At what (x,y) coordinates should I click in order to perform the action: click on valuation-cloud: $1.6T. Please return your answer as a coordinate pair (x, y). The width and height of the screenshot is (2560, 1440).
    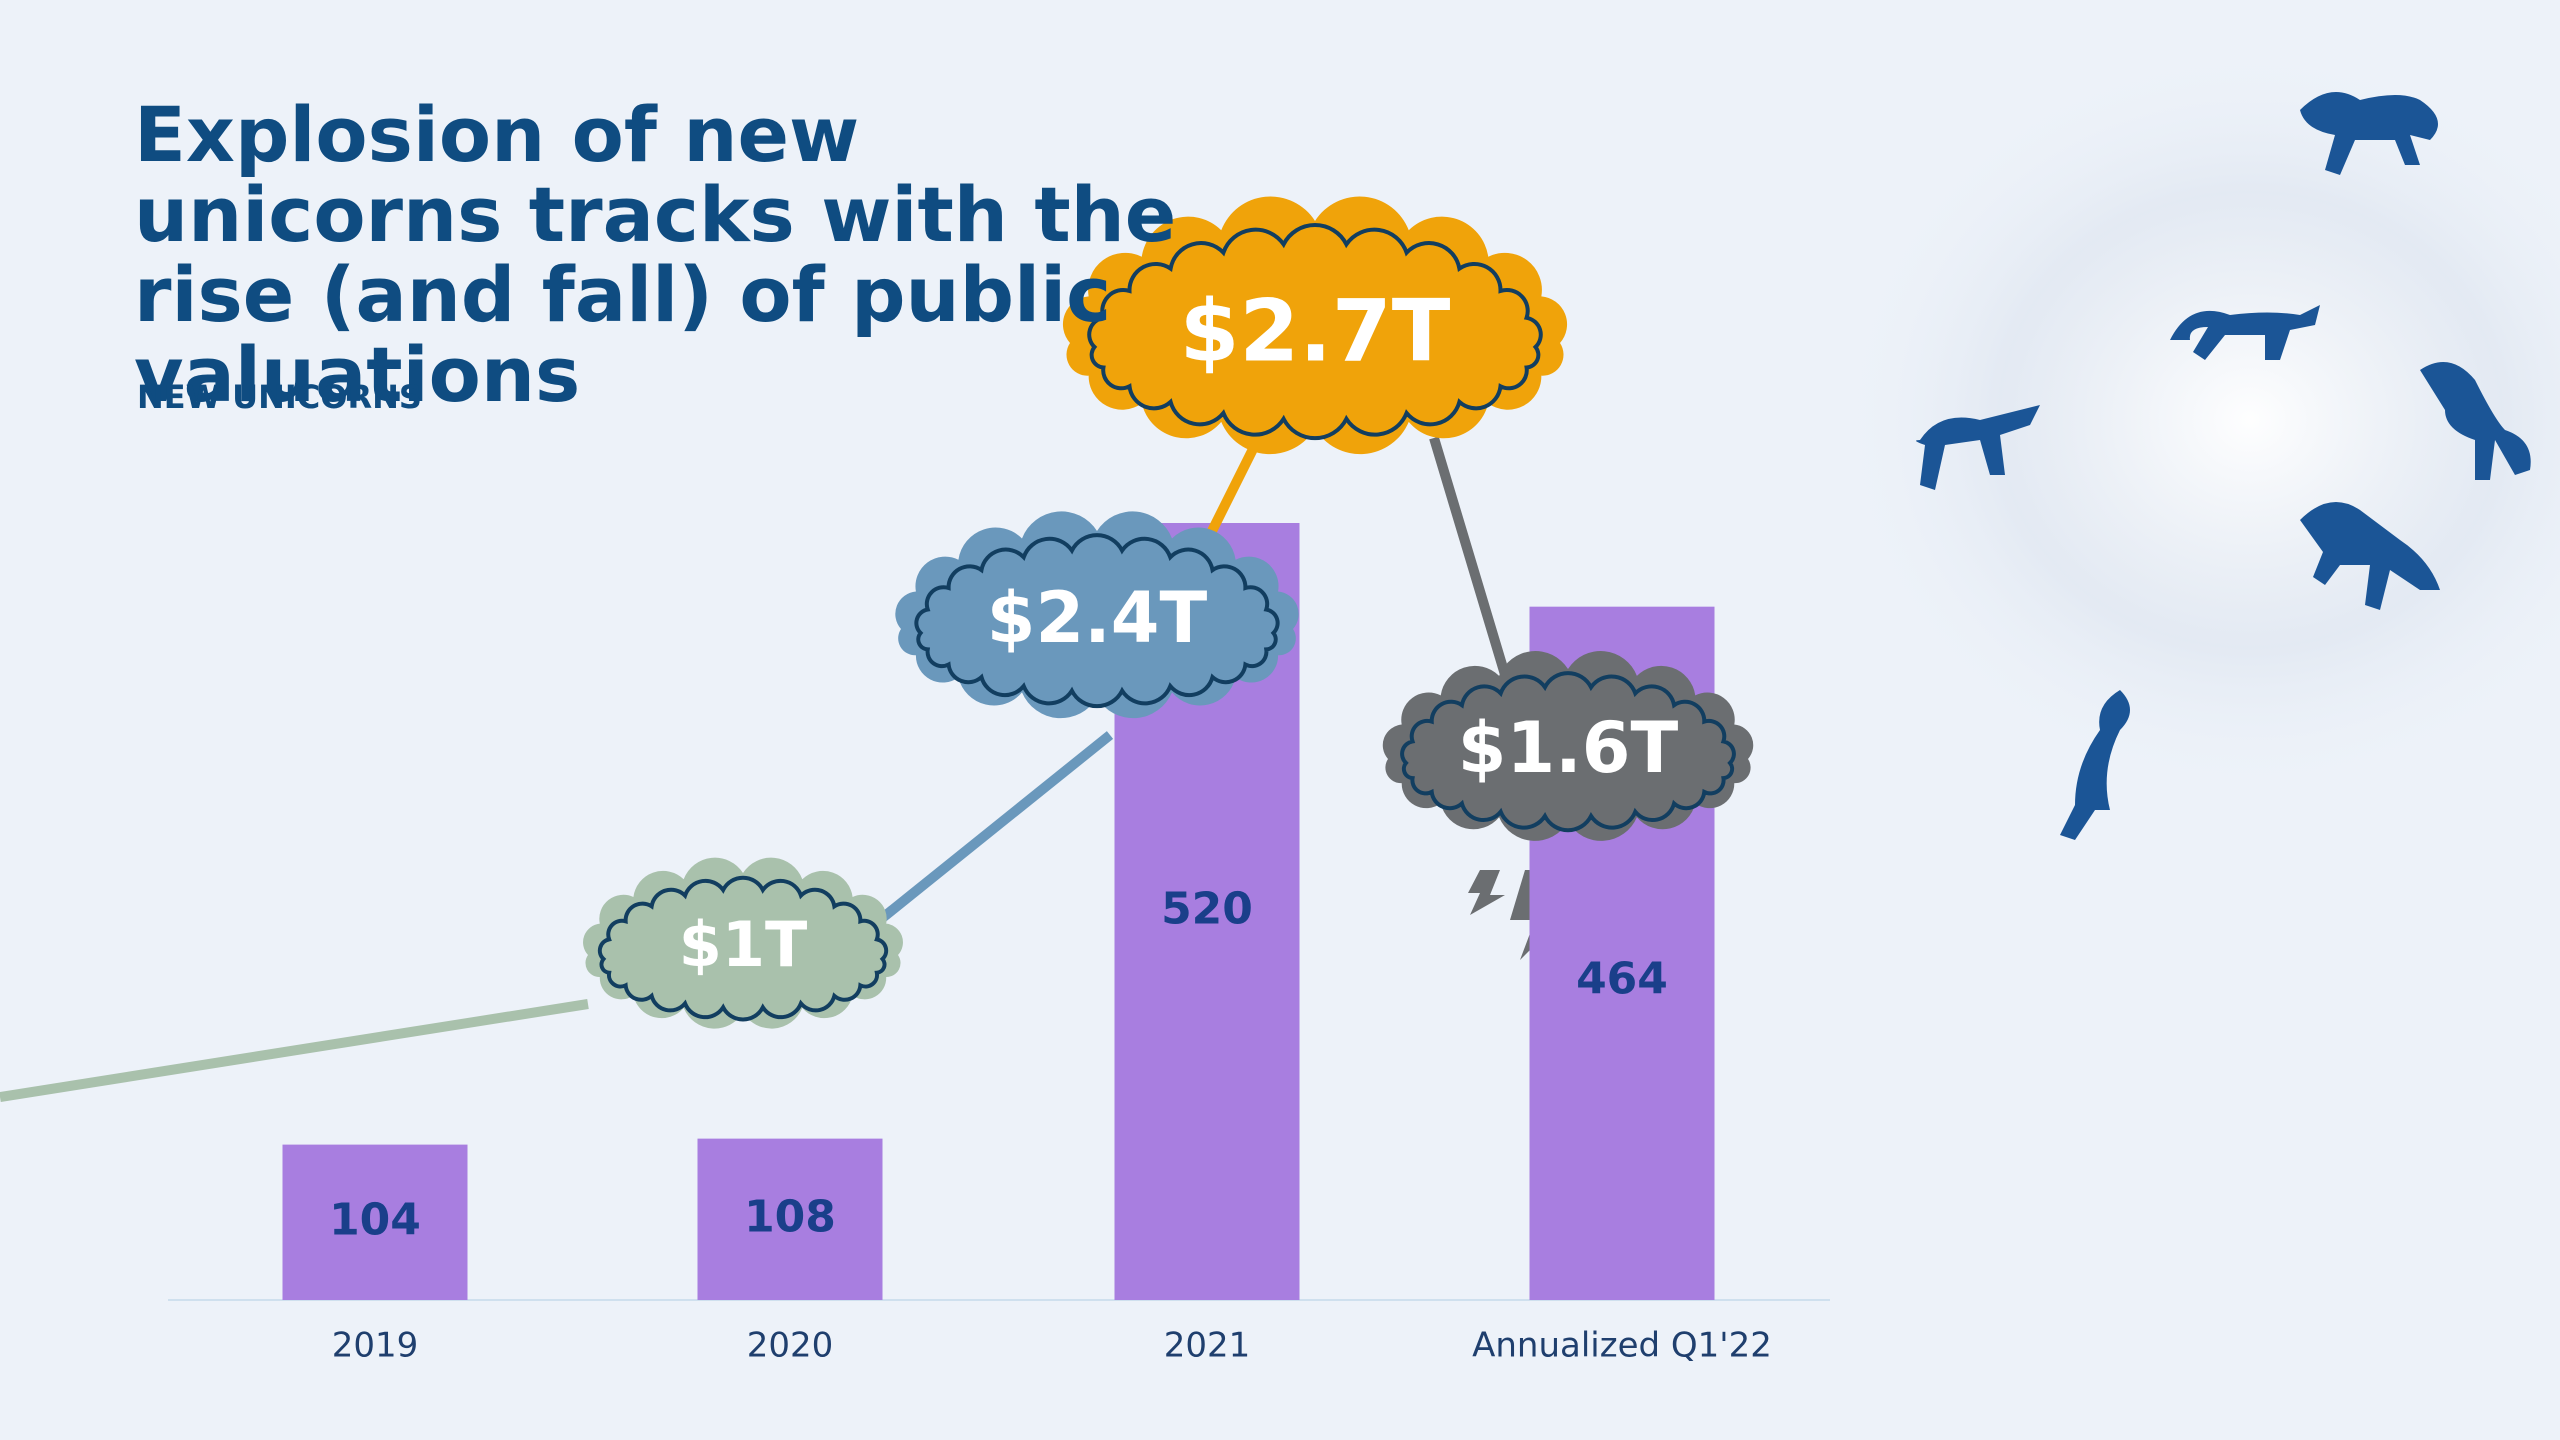
    Looking at the image, I should click on (1568, 746).